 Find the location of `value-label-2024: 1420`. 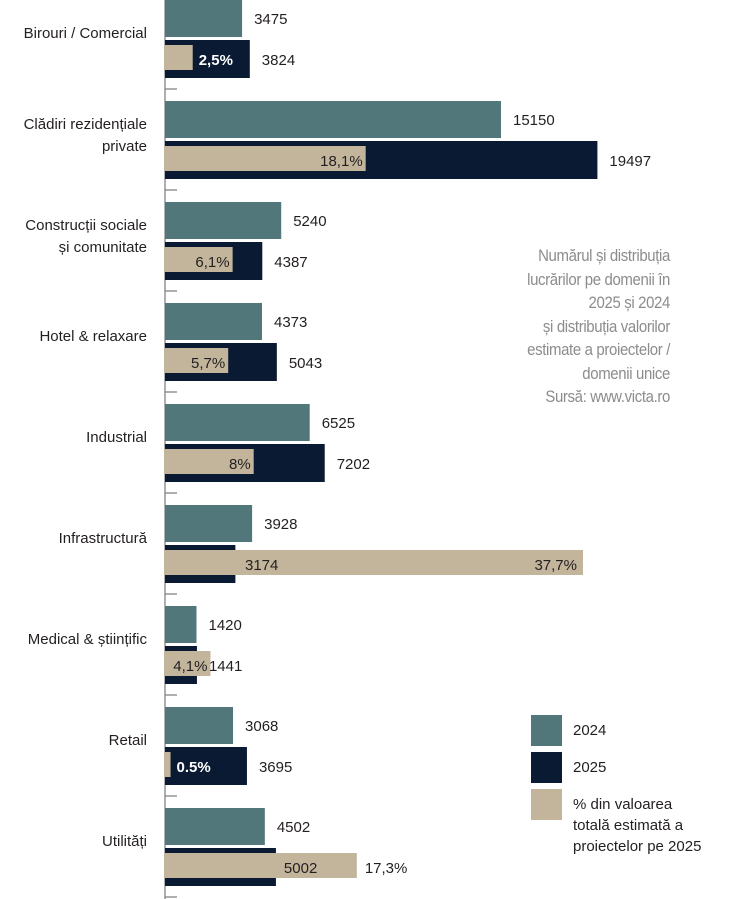

value-label-2024: 1420 is located at coordinates (224, 625).